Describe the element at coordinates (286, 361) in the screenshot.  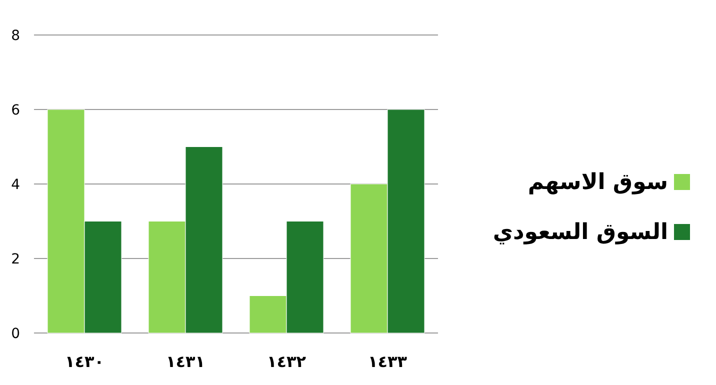
I see `x-tick-label: ١٤٣٢` at that location.